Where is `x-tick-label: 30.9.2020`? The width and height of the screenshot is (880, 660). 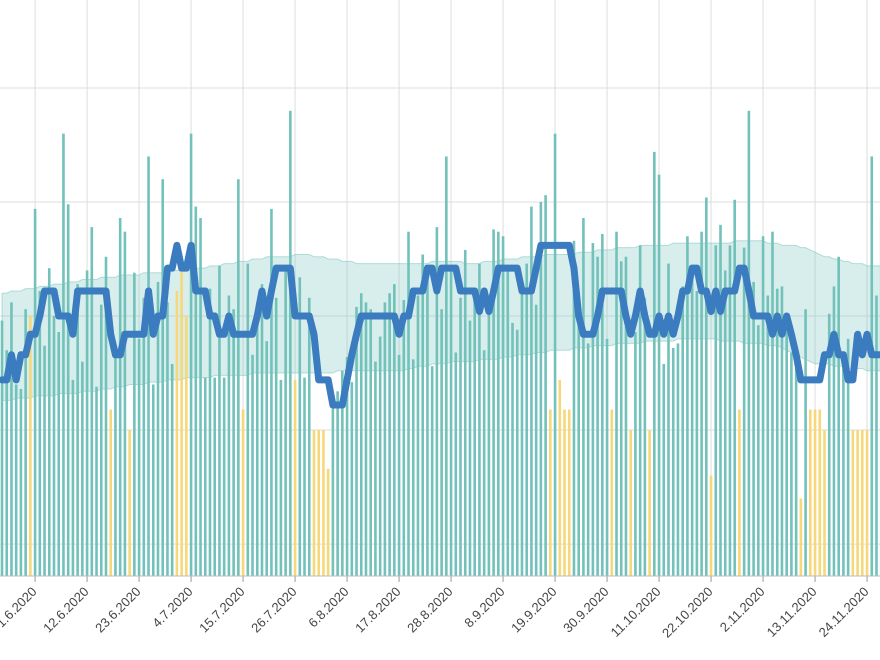 x-tick-label: 30.9.2020 is located at coordinates (586, 610).